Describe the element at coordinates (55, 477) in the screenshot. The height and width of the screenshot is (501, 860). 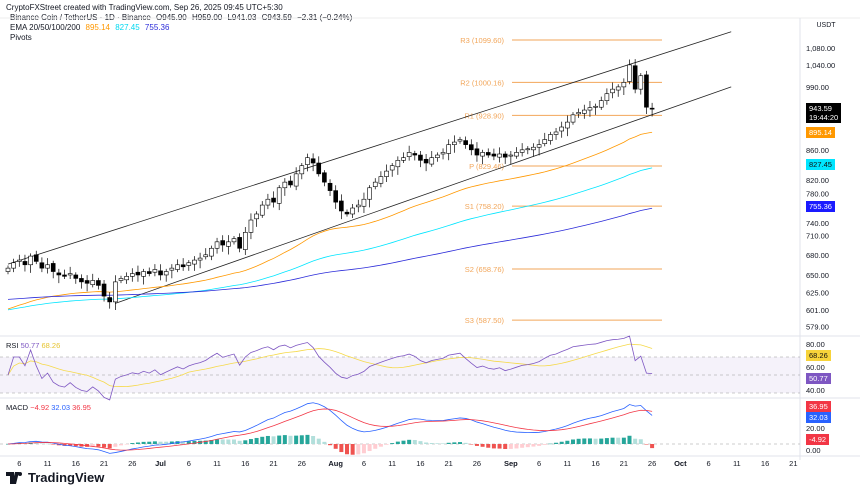
I see `tradingview-logo: TradingView` at that location.